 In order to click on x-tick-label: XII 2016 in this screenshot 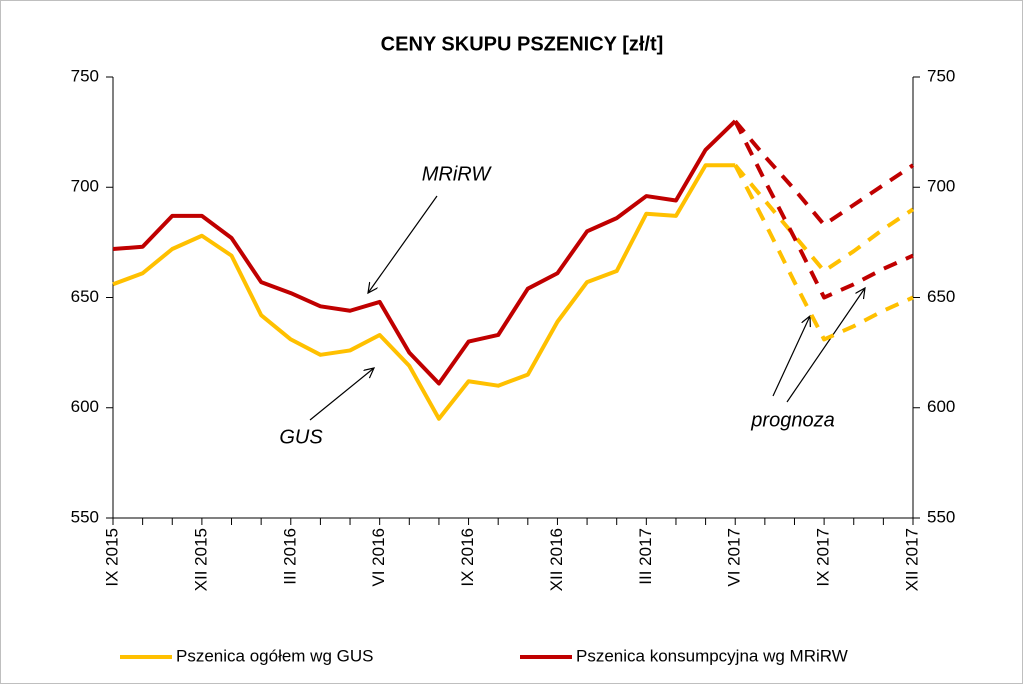, I will do `click(556, 559)`.